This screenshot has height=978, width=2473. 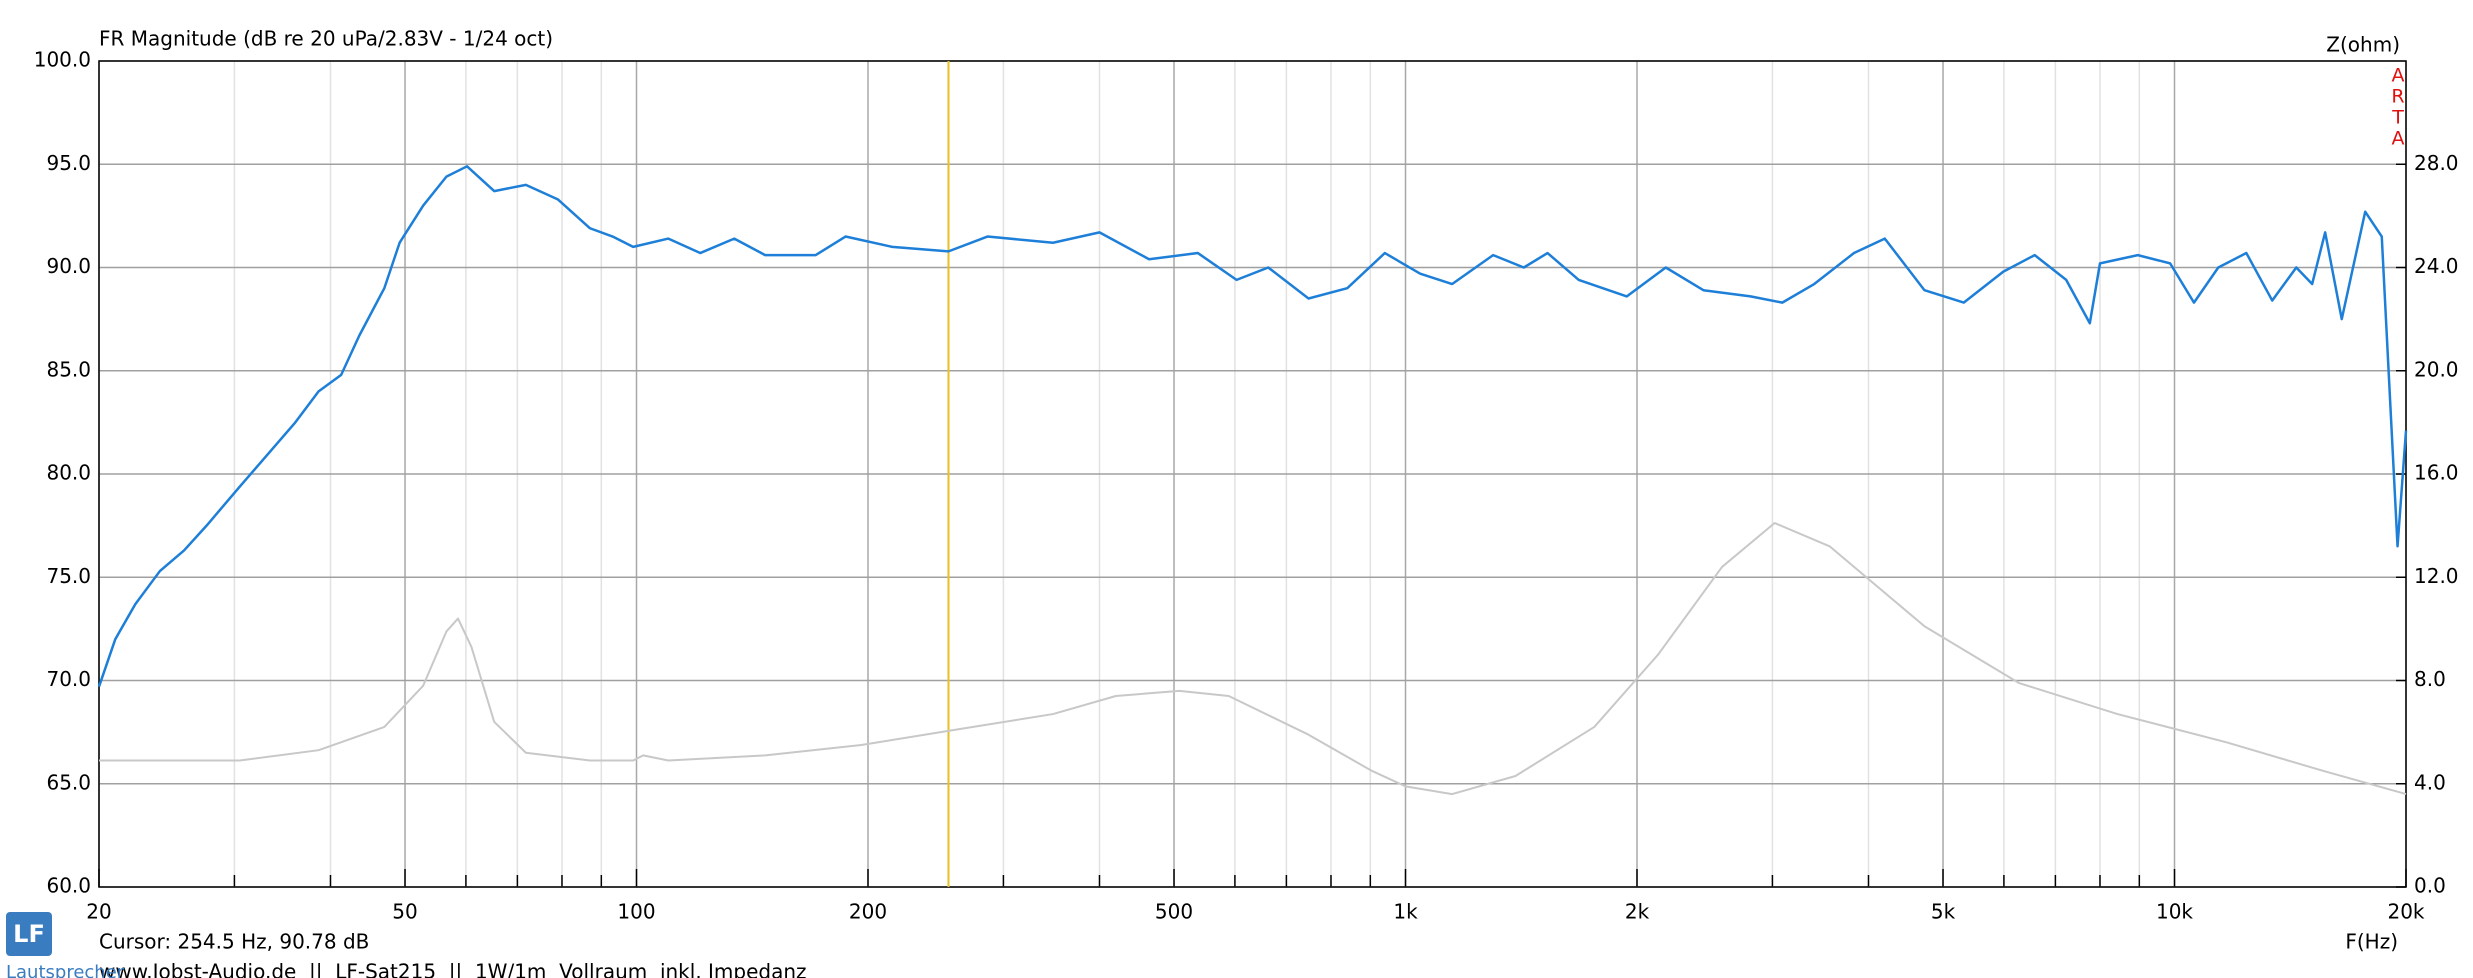 What do you see at coordinates (68, 782) in the screenshot?
I see `y-tick-label: 65.0` at bounding box center [68, 782].